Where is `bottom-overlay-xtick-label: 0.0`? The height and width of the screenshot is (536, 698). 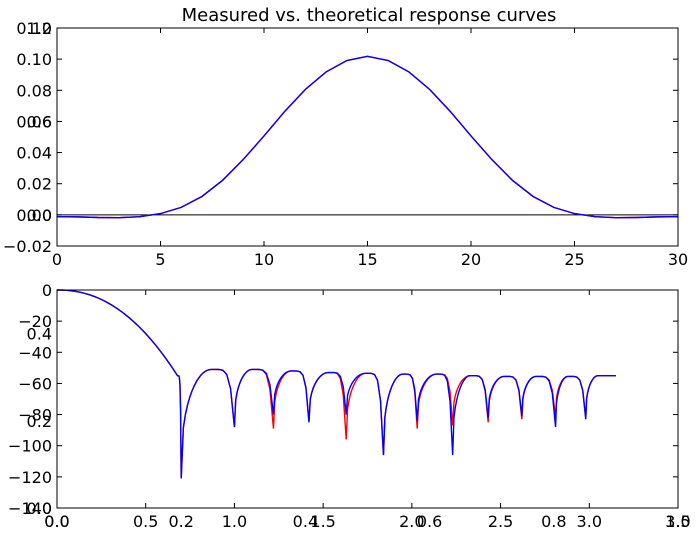 bottom-overlay-xtick-label: 0.0 is located at coordinates (56, 521).